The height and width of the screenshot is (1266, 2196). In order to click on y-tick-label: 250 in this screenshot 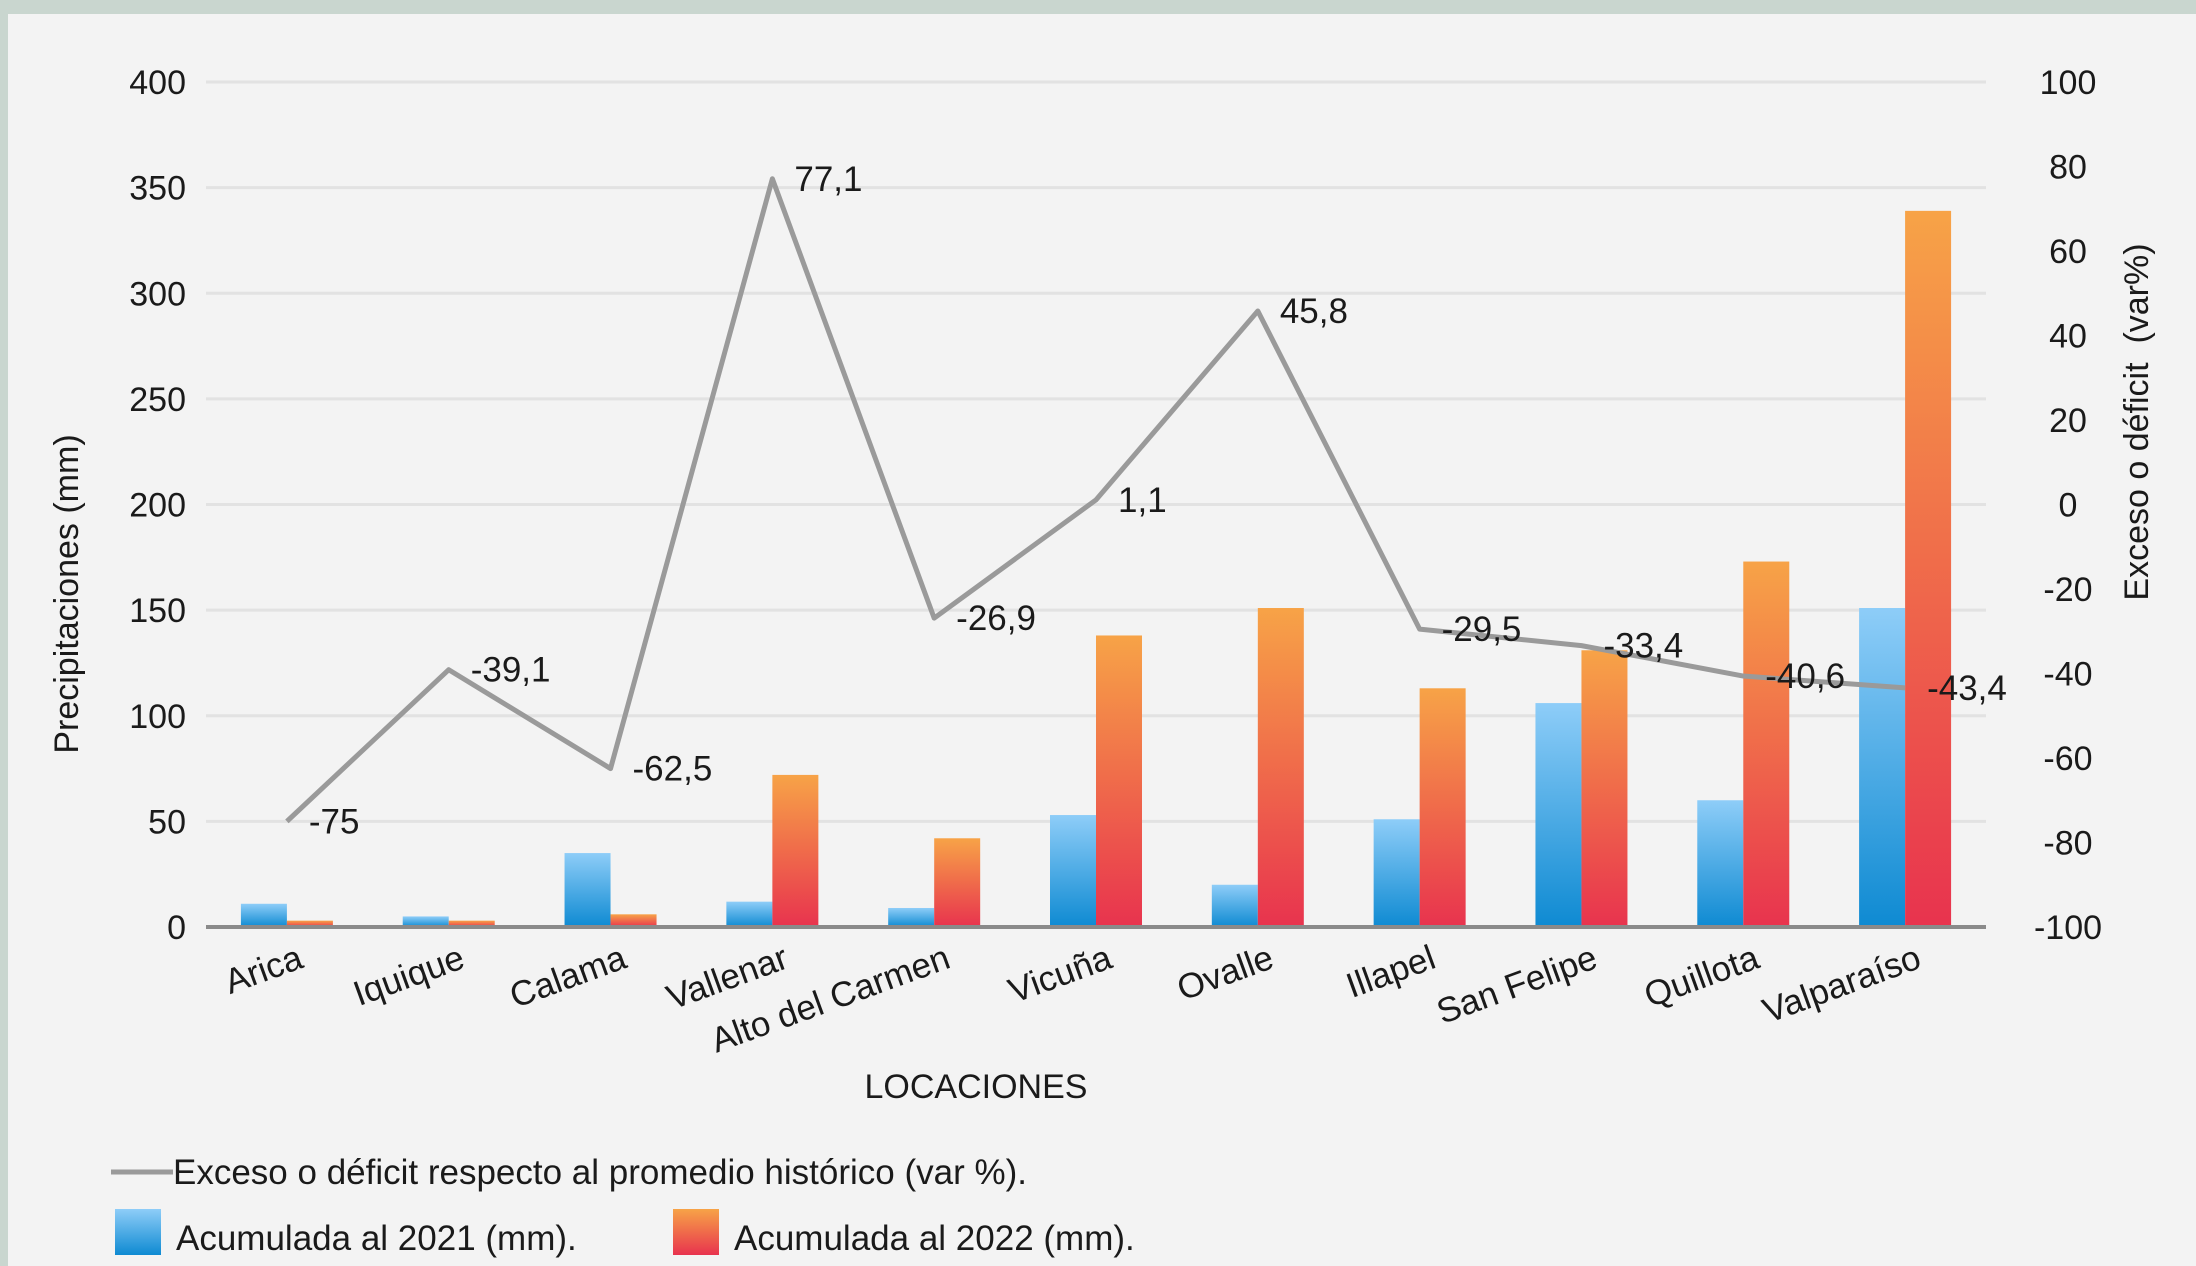, I will do `click(157, 400)`.